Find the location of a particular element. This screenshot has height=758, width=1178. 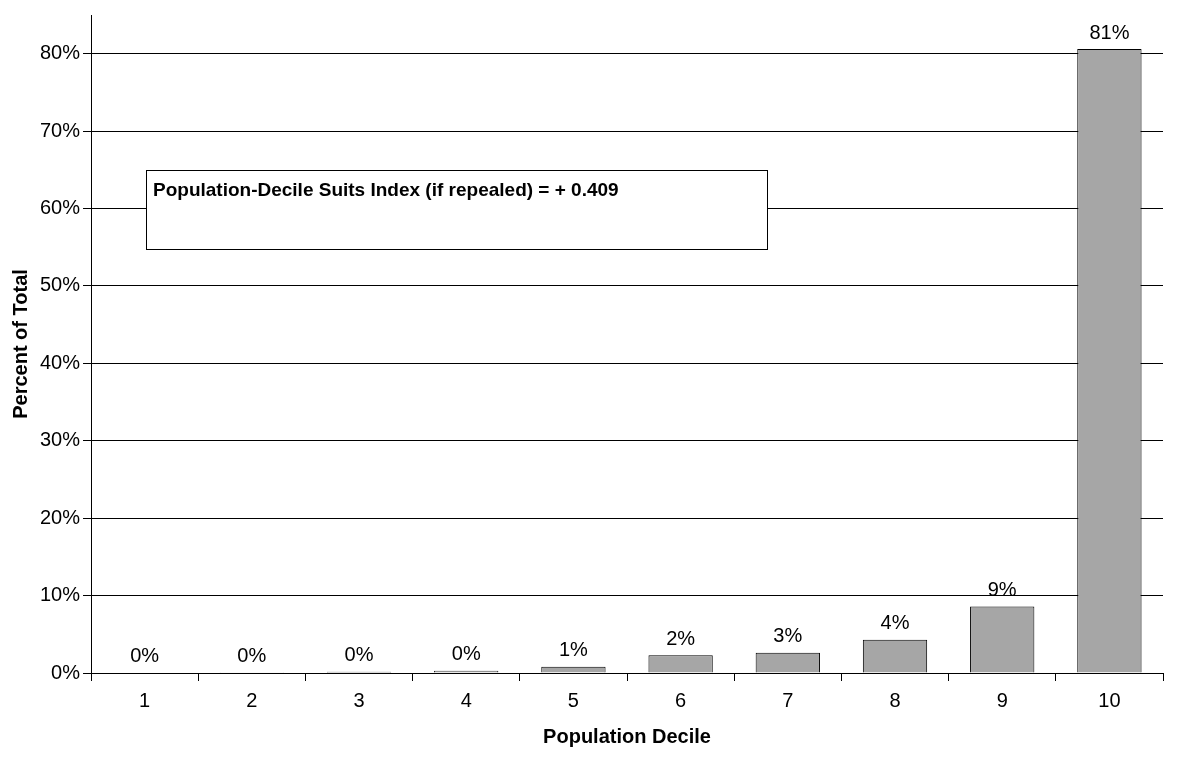

y-axis-title: Percent of Total is located at coordinates (19, 344).